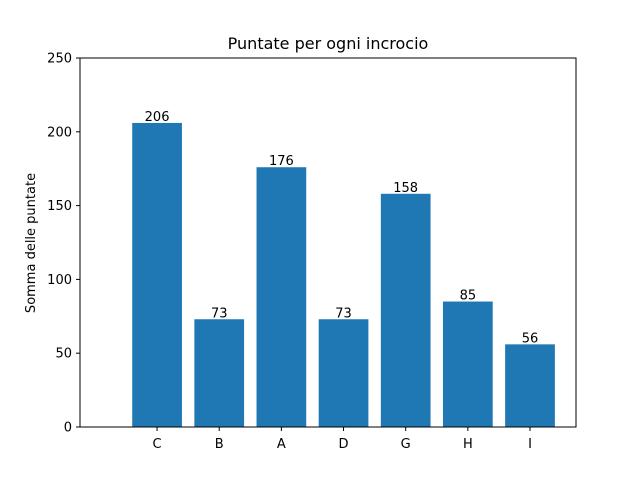  Describe the element at coordinates (63, 354) in the screenshot. I see `y-tick-label-50: 50` at that location.